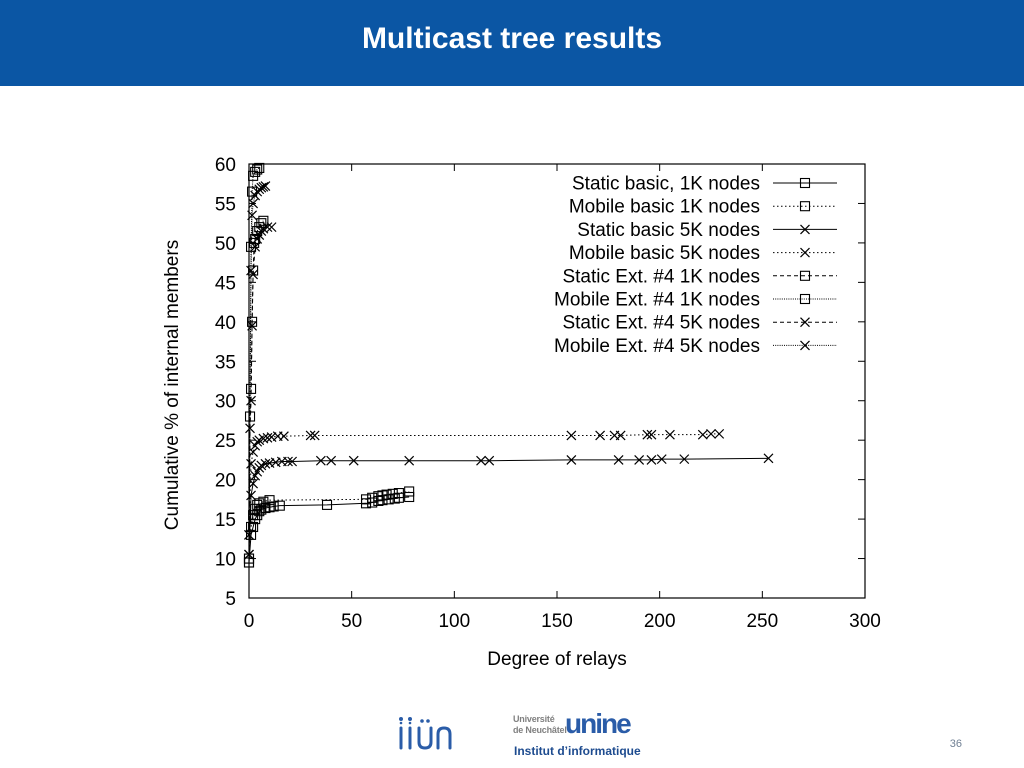 The image size is (1024, 768). Describe the element at coordinates (249, 621) in the screenshot. I see `x-tick-label: 0` at that location.